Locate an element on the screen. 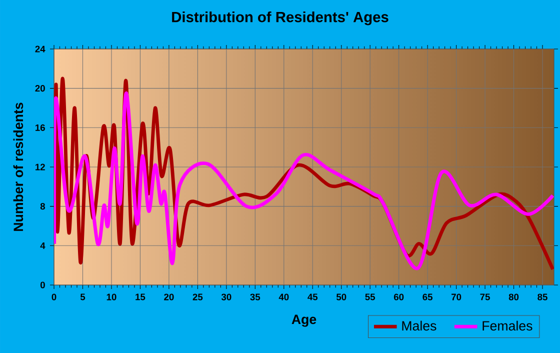 This screenshot has height=353, width=560. x-tick-label: 40 is located at coordinates (283, 297).